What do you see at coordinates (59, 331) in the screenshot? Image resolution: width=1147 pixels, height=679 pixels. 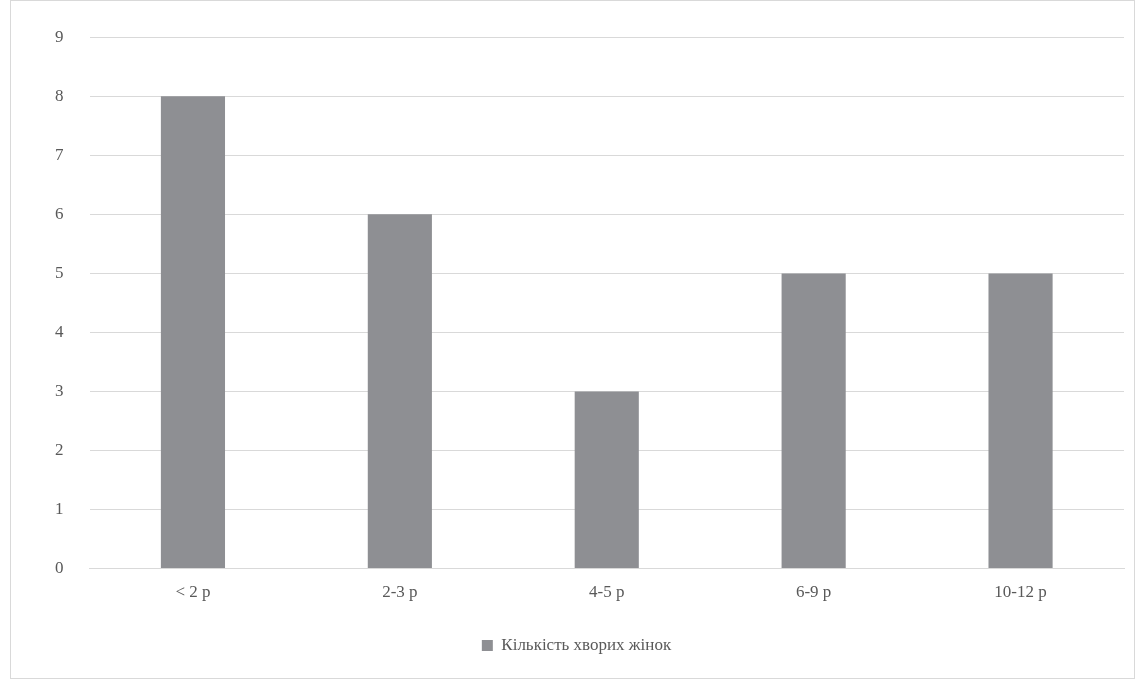 I see `y-tick-label: 4` at bounding box center [59, 331].